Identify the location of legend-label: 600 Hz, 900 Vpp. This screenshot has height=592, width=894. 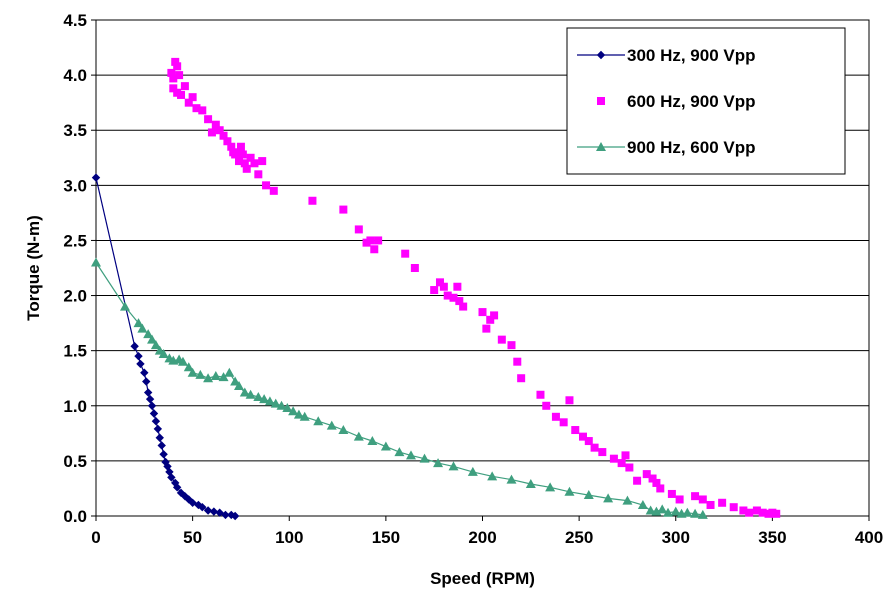
(691, 101).